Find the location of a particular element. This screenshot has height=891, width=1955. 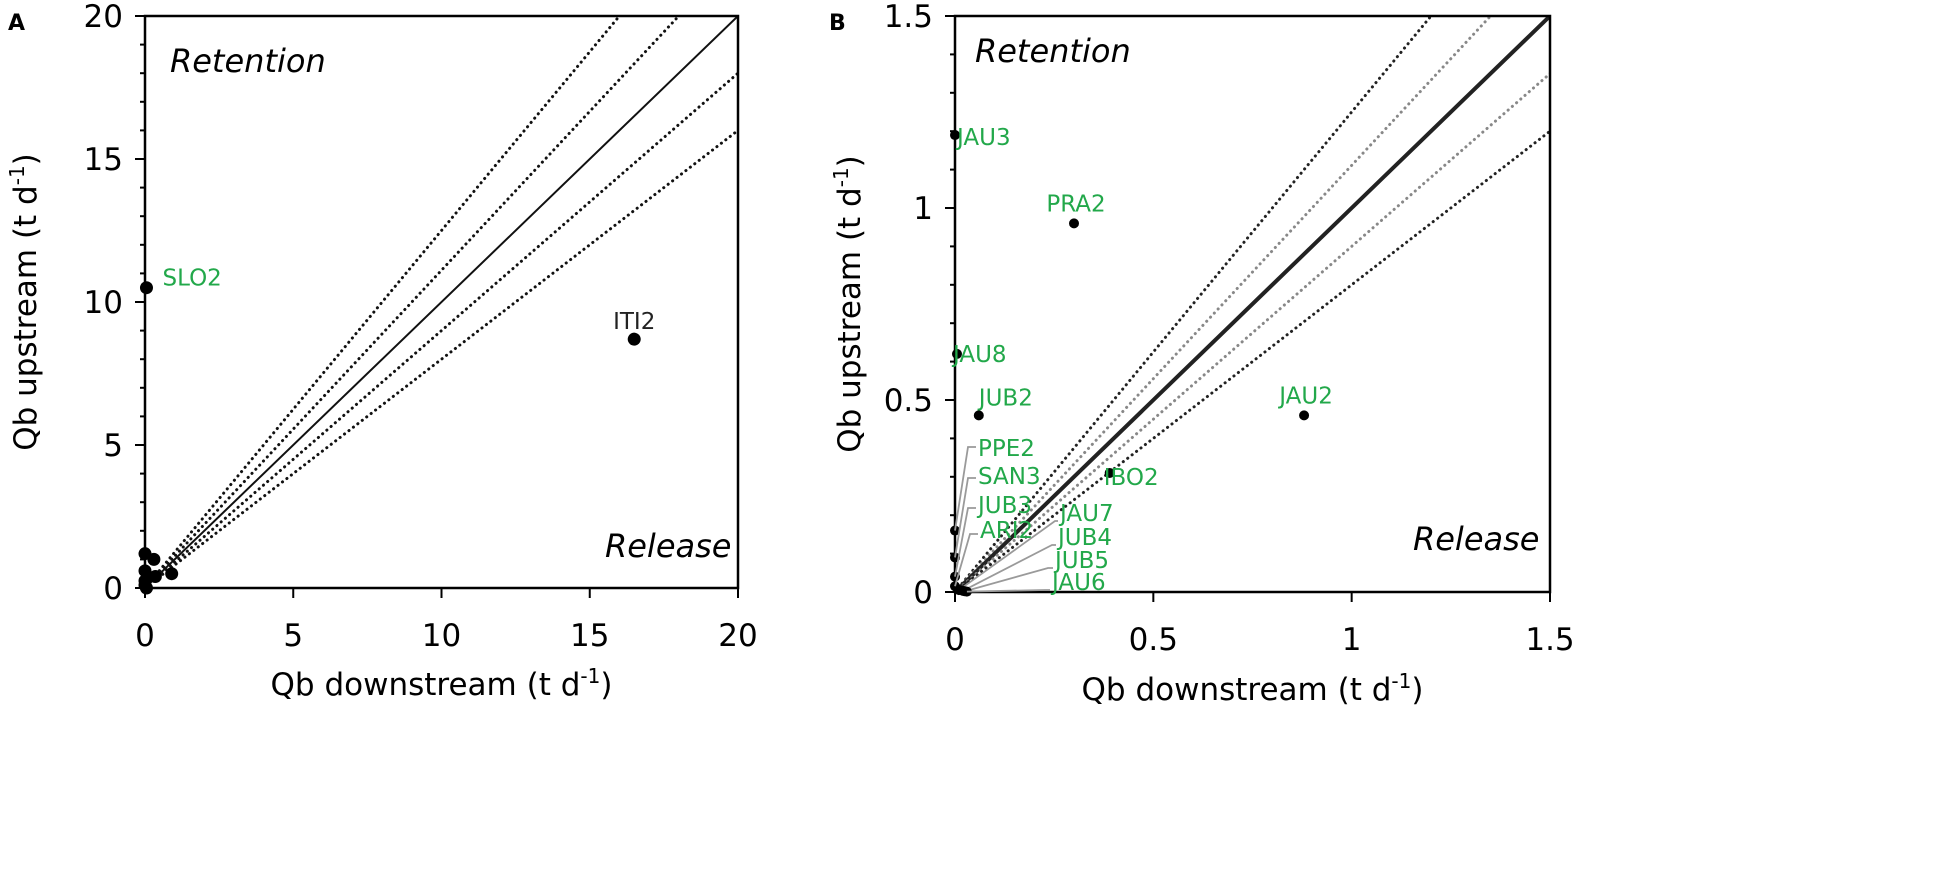

y-tick-label: 20 is located at coordinates (103, 17).